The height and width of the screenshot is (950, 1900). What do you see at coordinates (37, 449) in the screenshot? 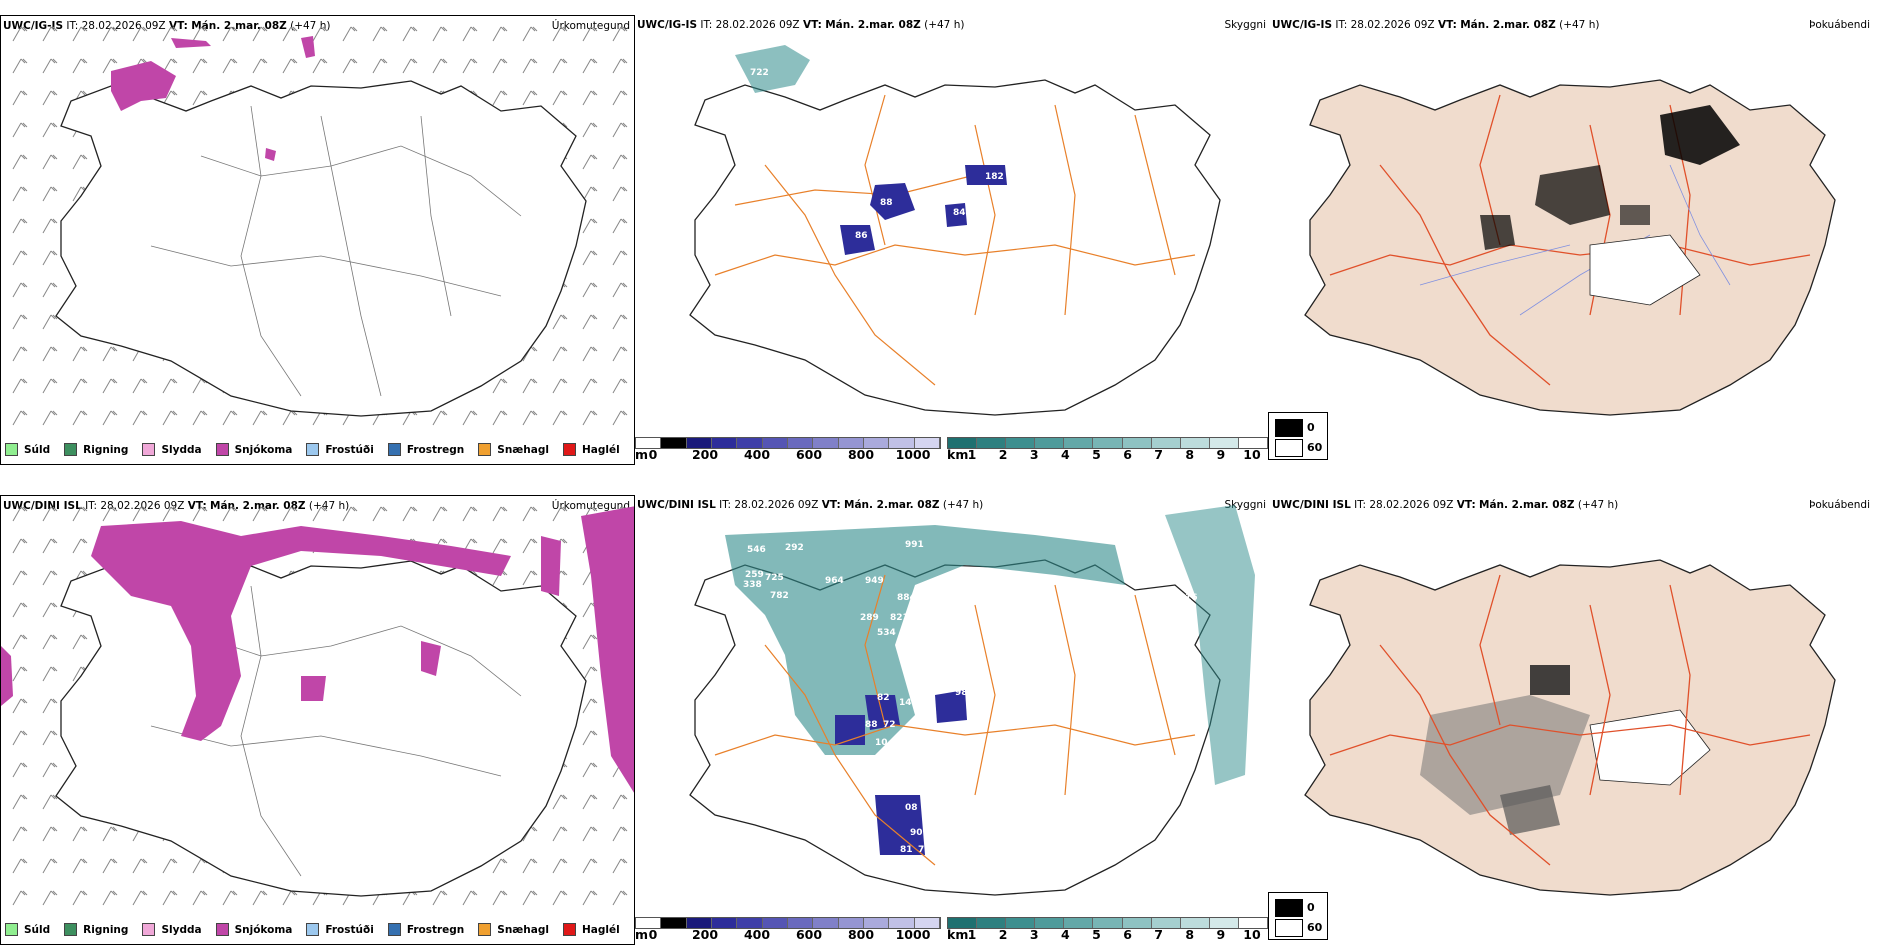
I see `legend-label: Súld` at bounding box center [37, 449].